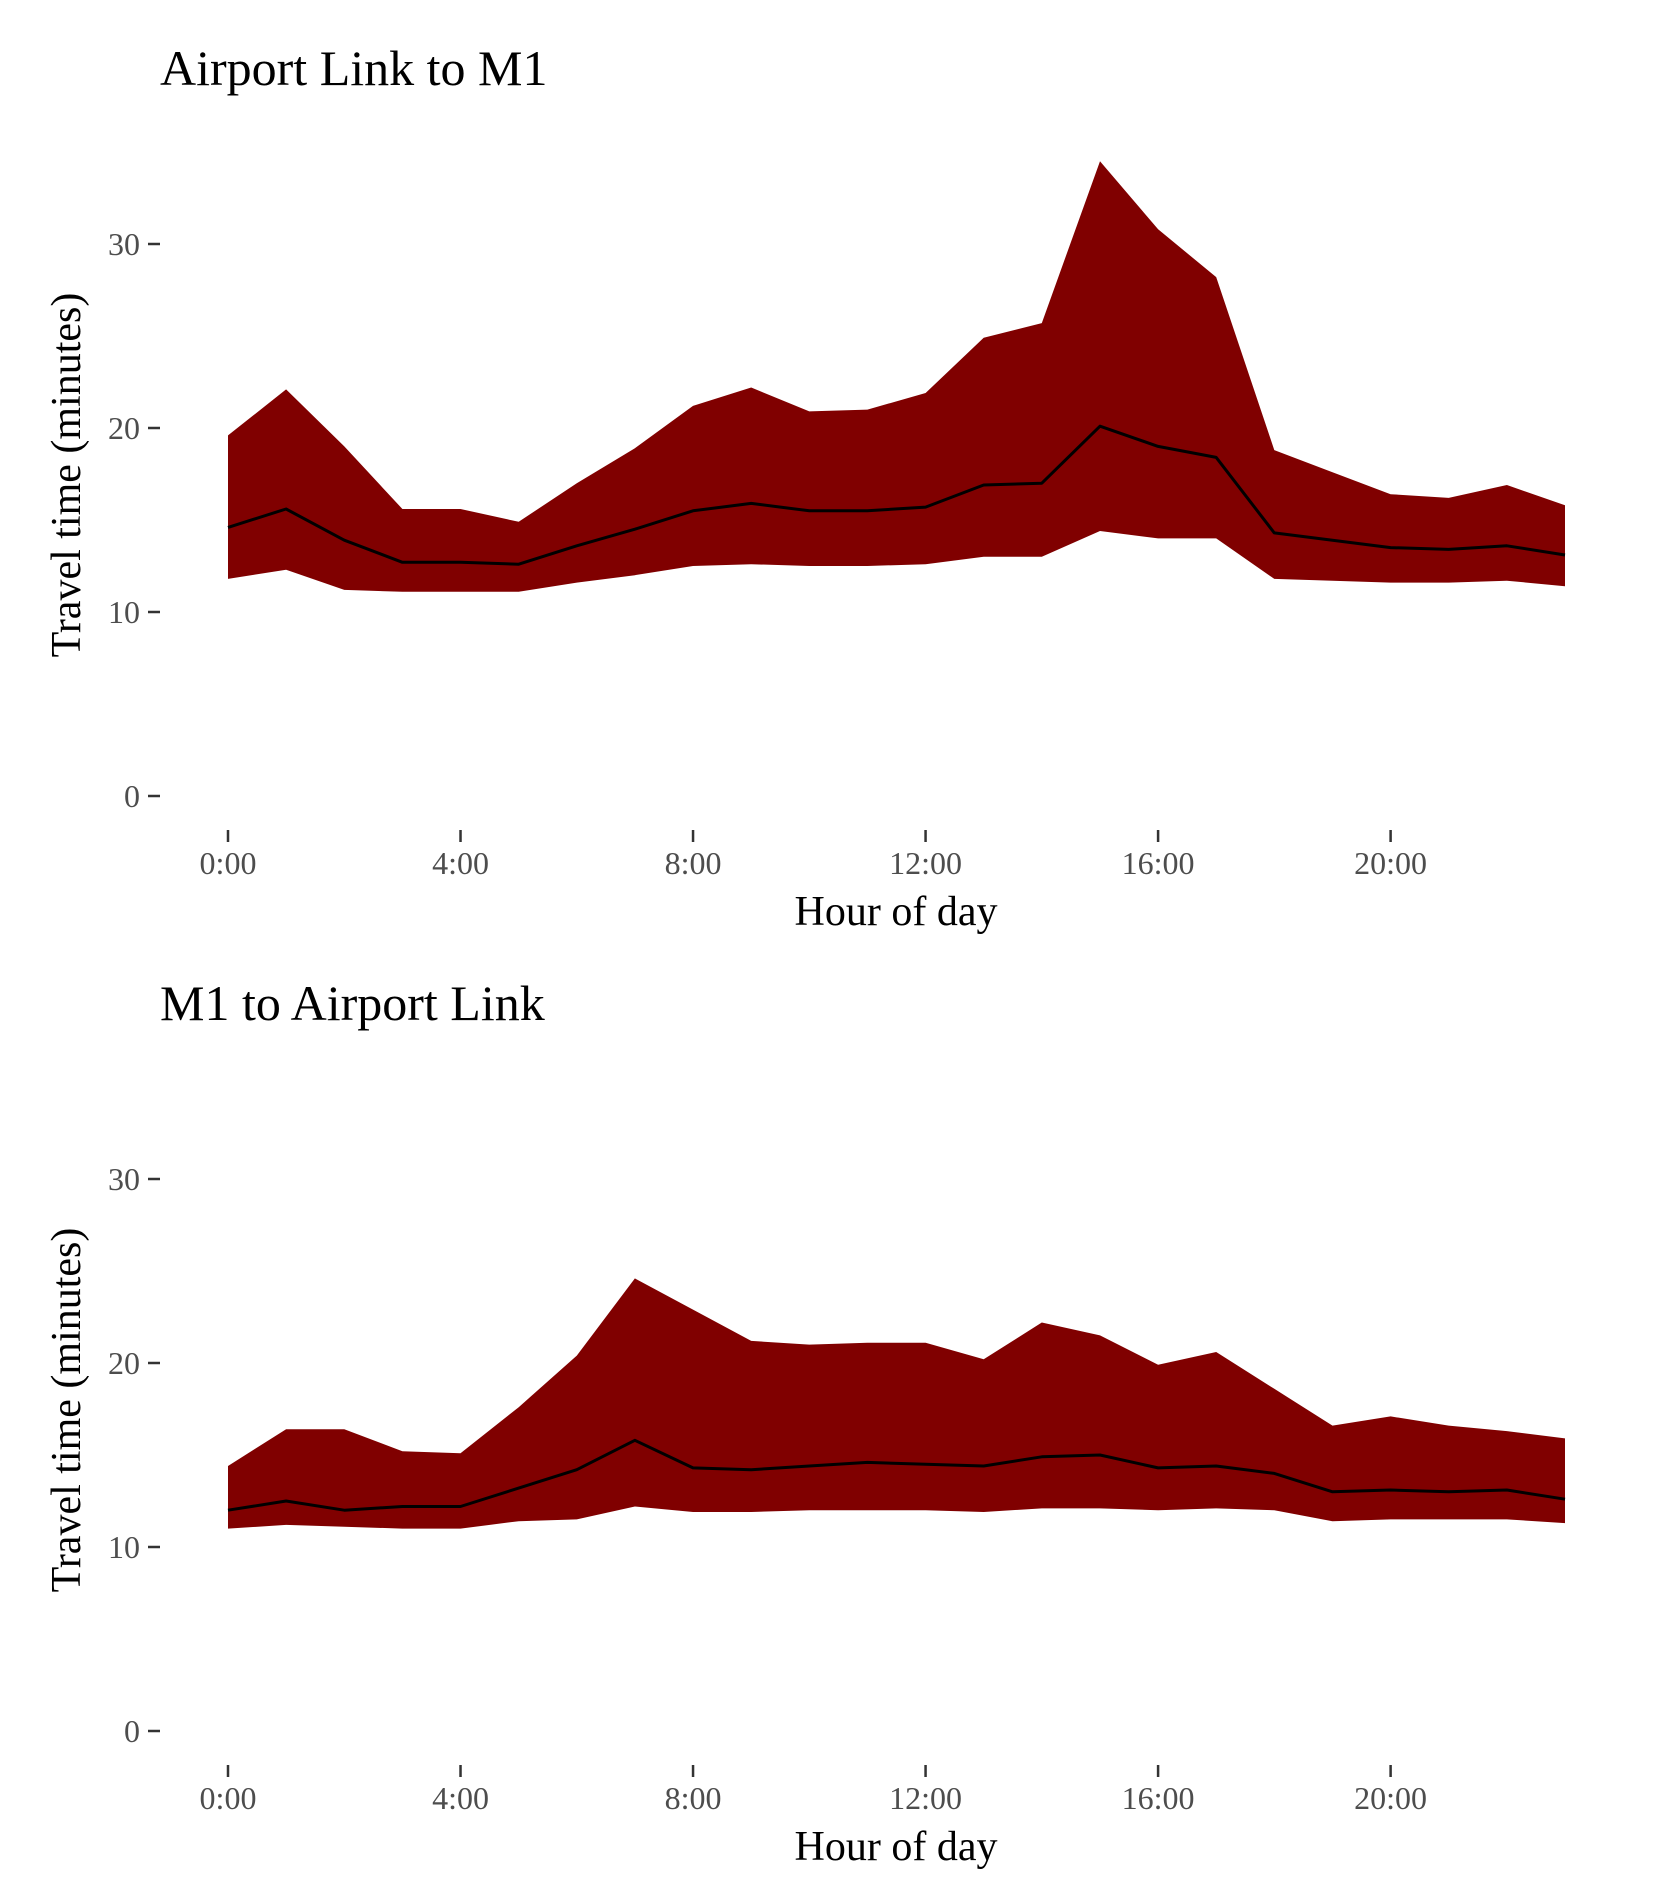 The height and width of the screenshot is (1889, 1653). I want to click on plot-area, so click(896, 1403).